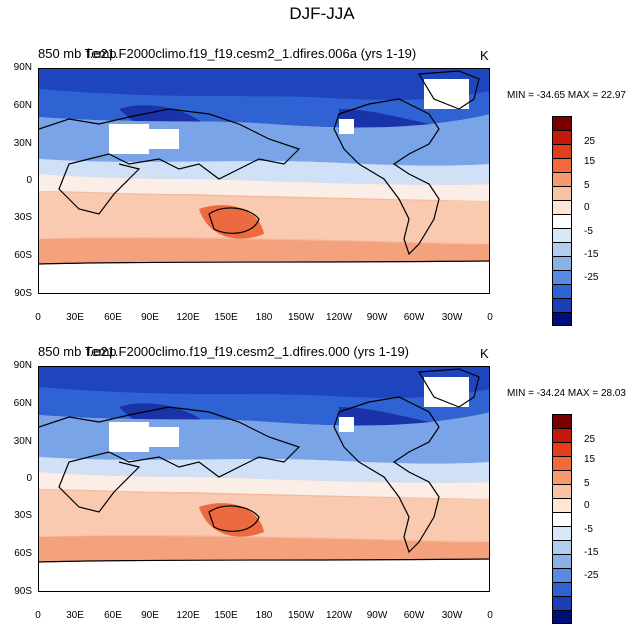  I want to click on lon-tick-label: 180, so click(264, 317).